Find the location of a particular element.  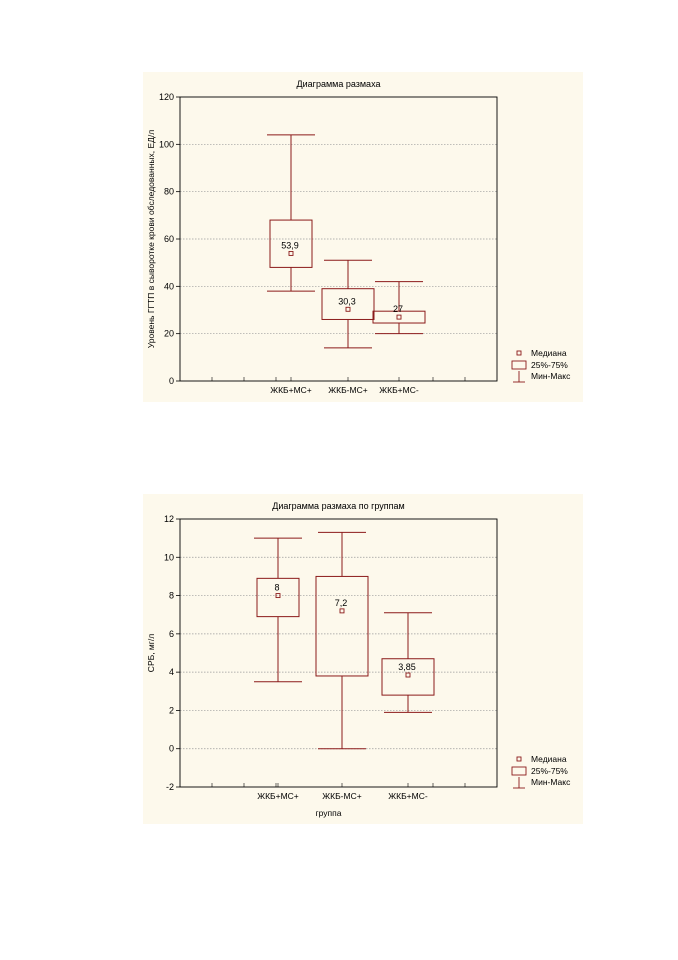

box-2: 30,3 is located at coordinates (348, 304).